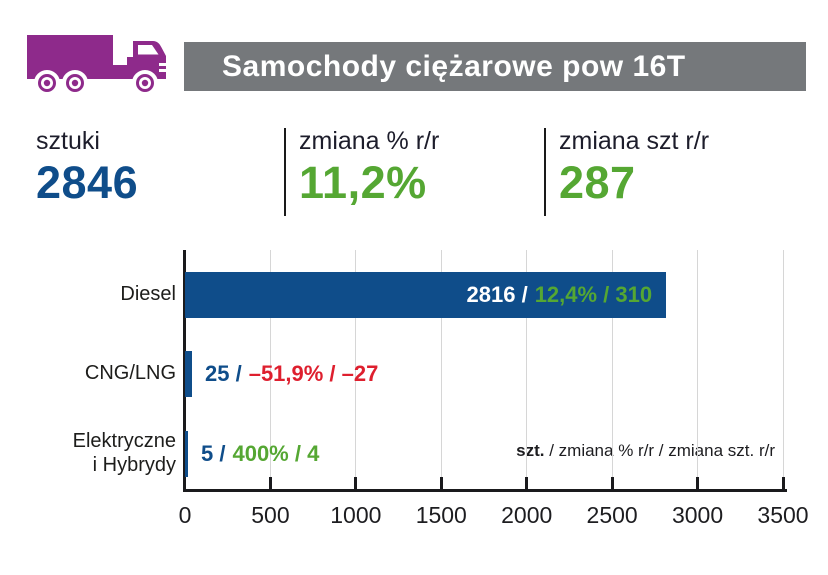 This screenshot has height=575, width=828. Describe the element at coordinates (213, 453) in the screenshot. I see `bar-units-value: 5 /` at that location.